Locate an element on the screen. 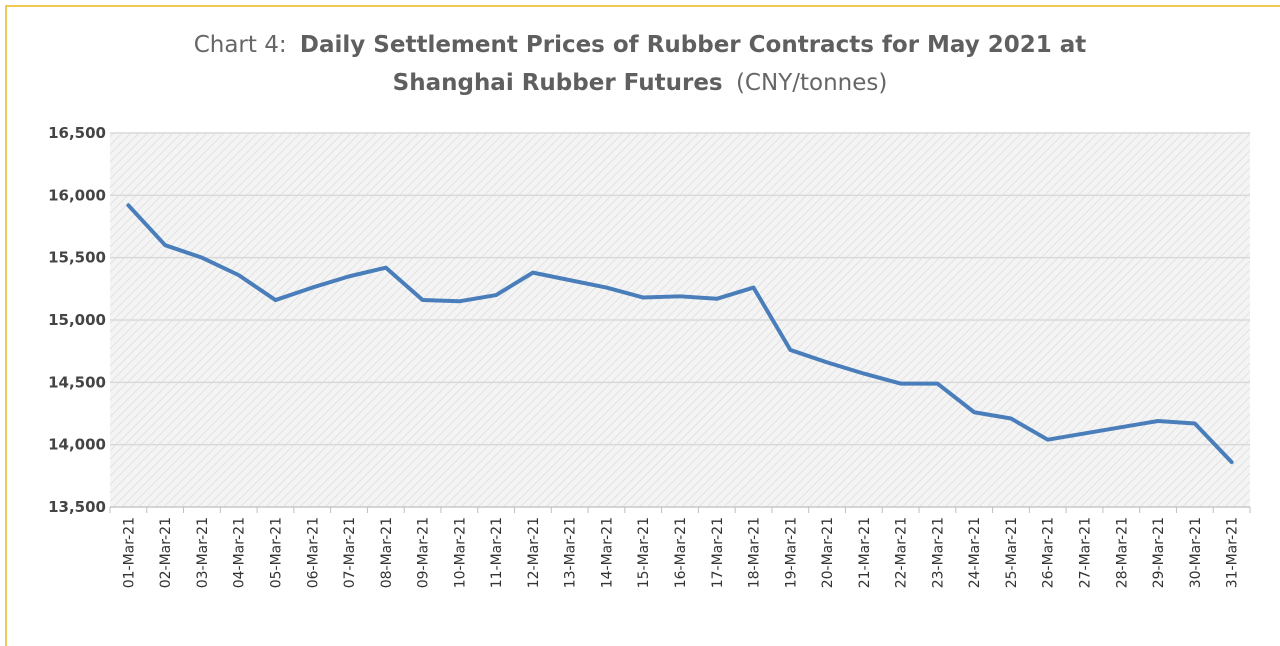 Image resolution: width=1280 pixels, height=646 pixels. x-tick-label: 03-Mar-21 is located at coordinates (203, 552).